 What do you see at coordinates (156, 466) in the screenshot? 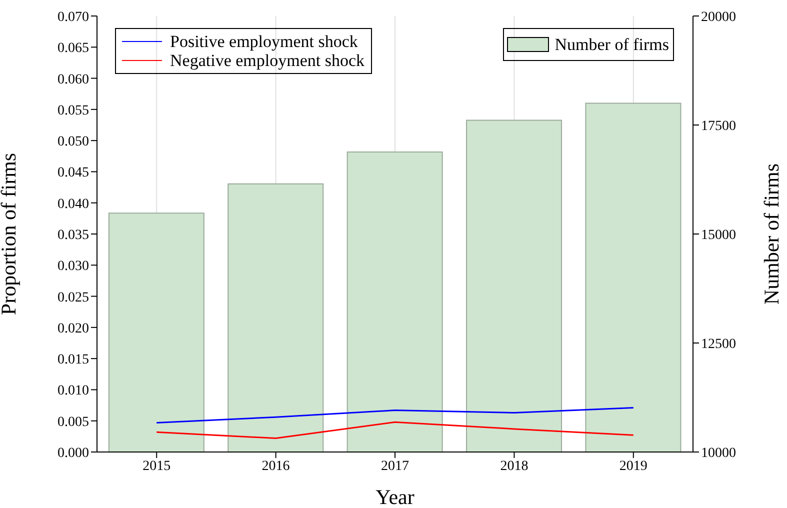
I see `x-tick-label: 2015` at bounding box center [156, 466].